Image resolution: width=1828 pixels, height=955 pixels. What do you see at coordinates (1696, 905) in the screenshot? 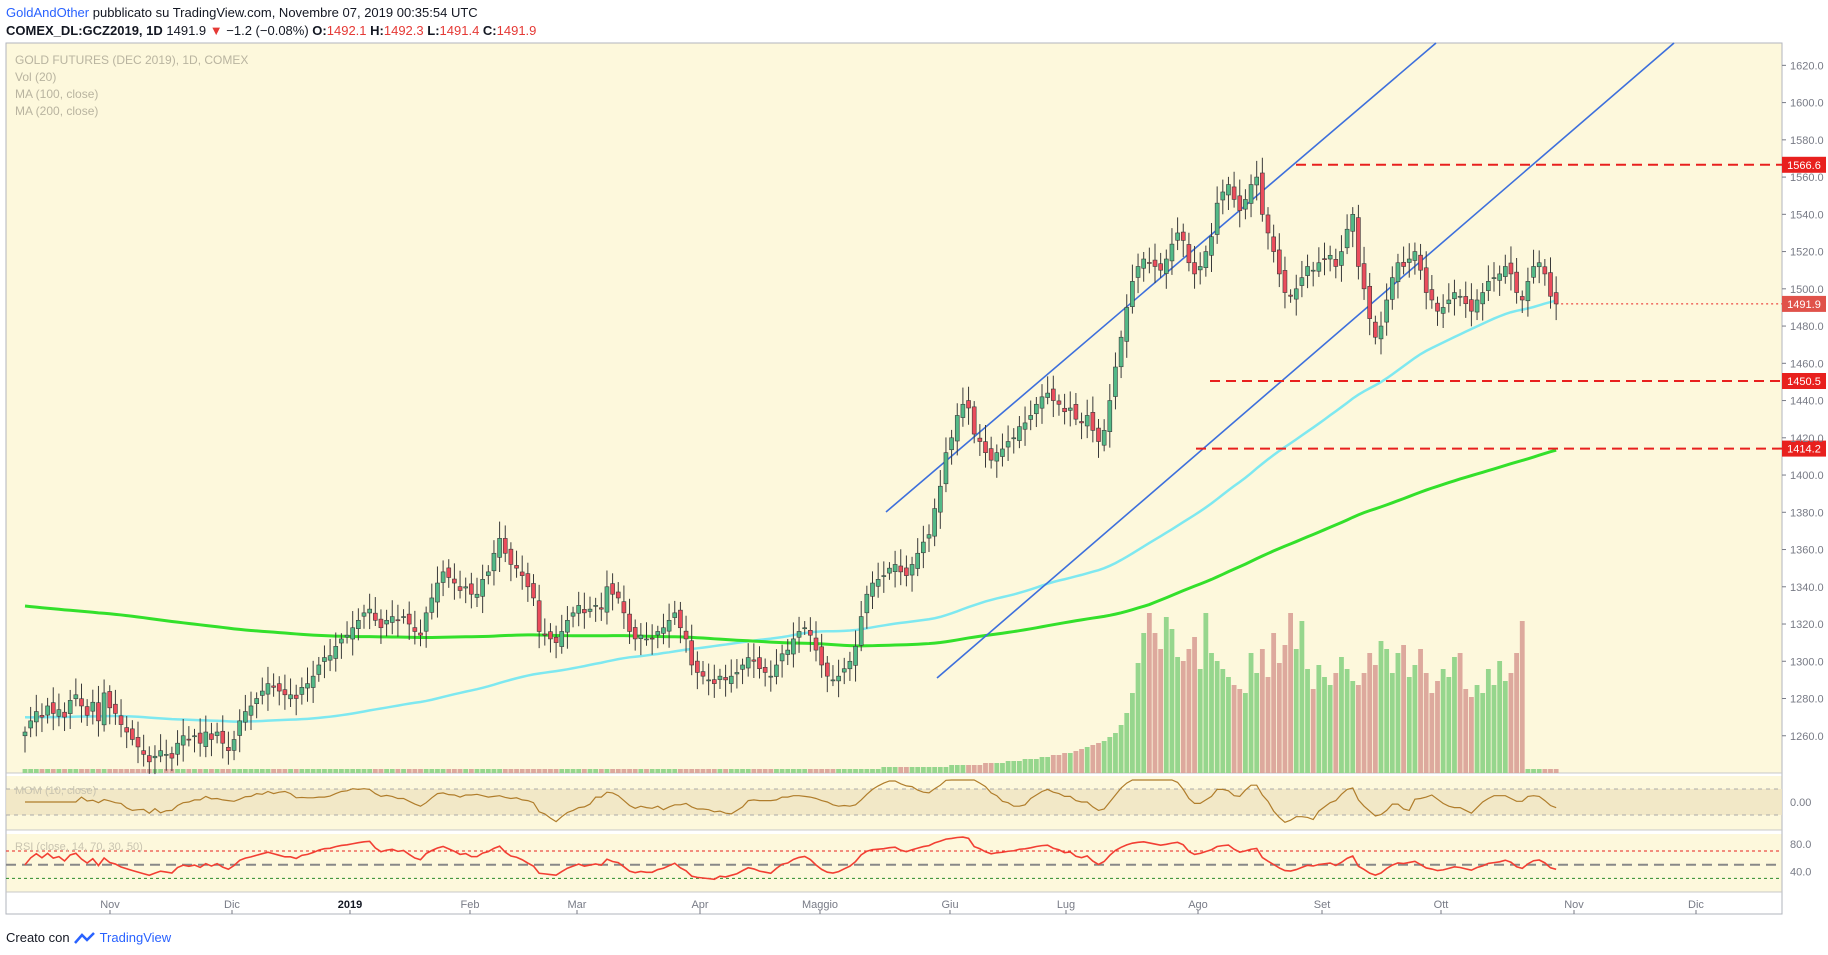
I see `x-tick-label: Dic` at bounding box center [1696, 905].